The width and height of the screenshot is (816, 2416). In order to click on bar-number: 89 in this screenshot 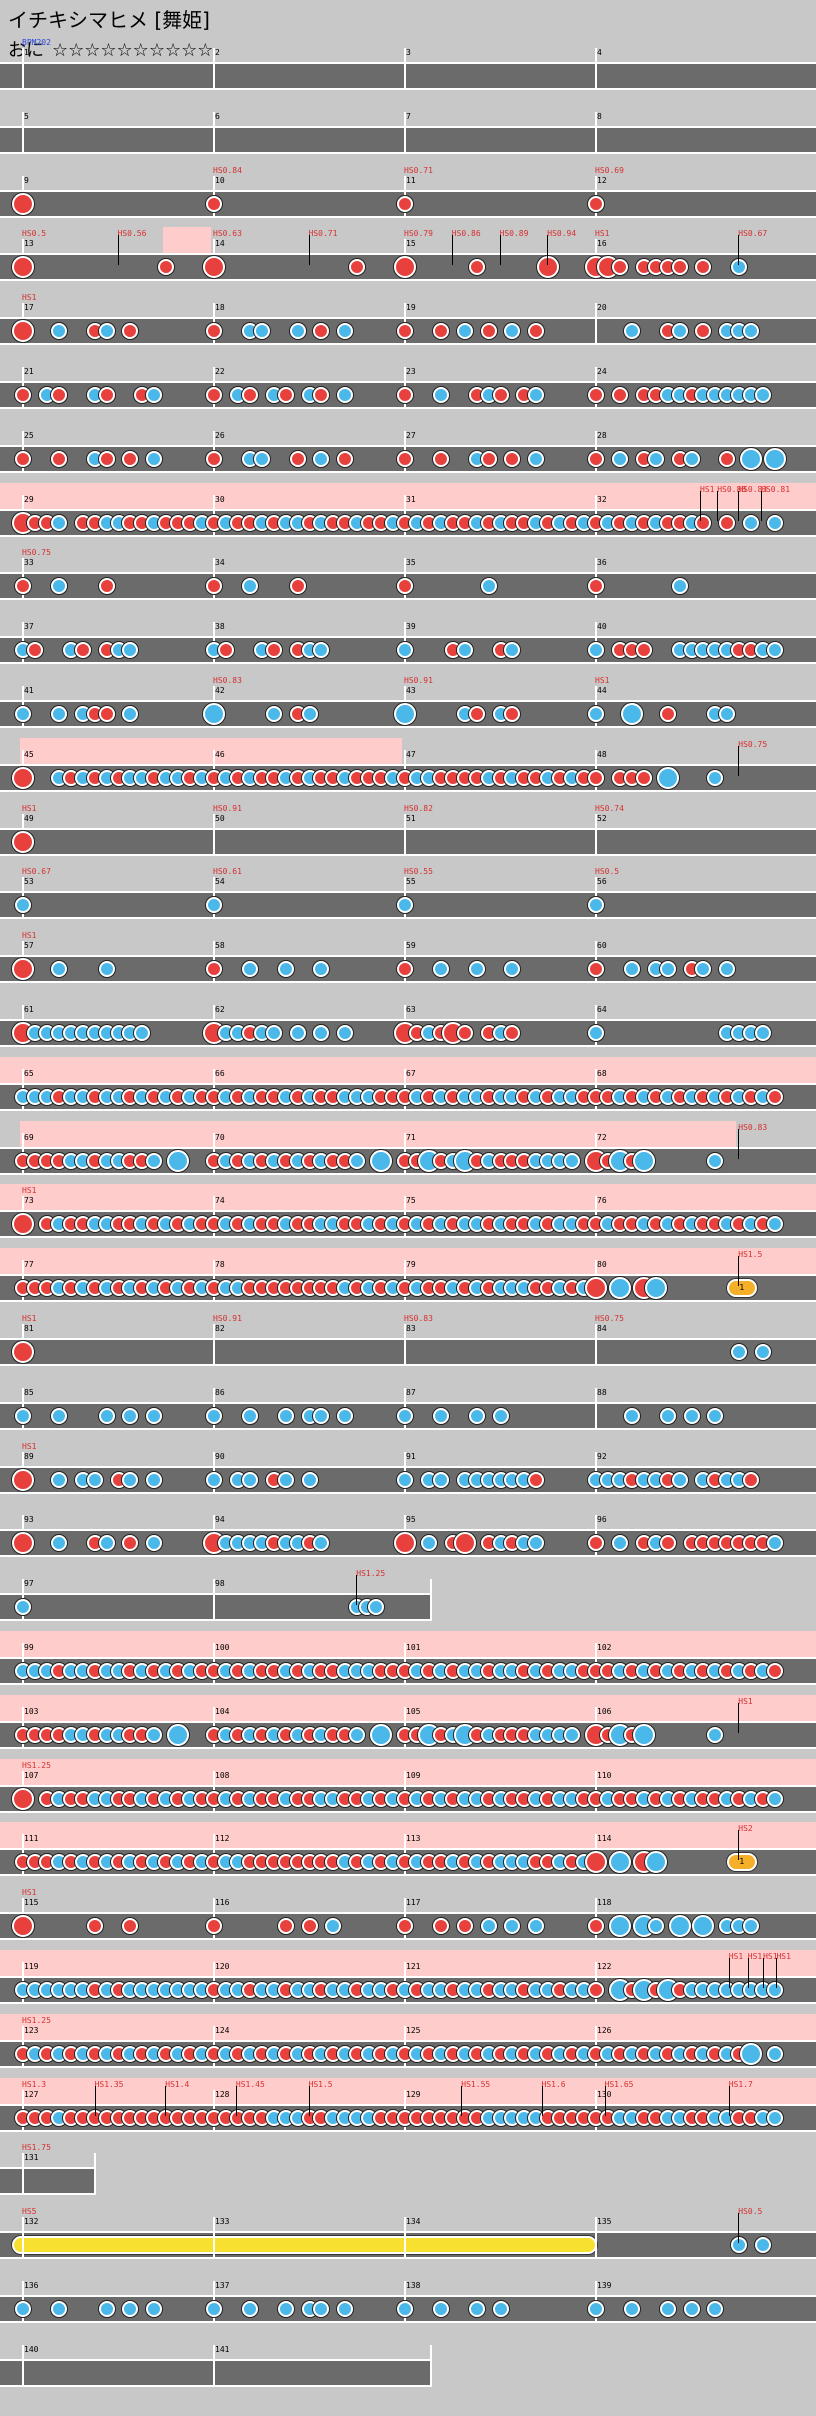, I will do `click(29, 1456)`.